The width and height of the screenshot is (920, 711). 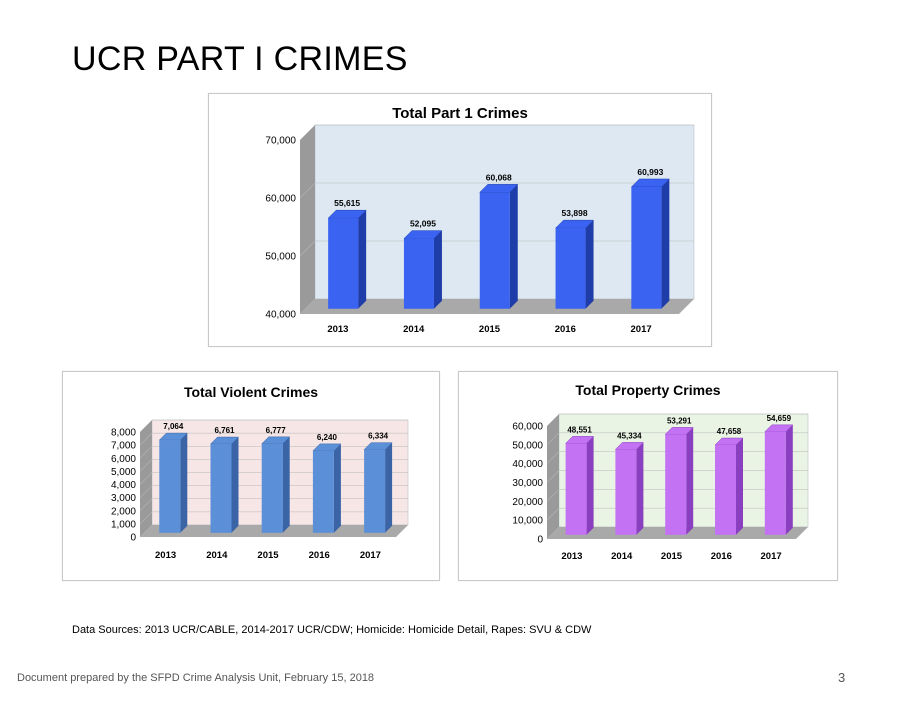 I want to click on y-tick-label: 5,000, so click(x=123, y=472).